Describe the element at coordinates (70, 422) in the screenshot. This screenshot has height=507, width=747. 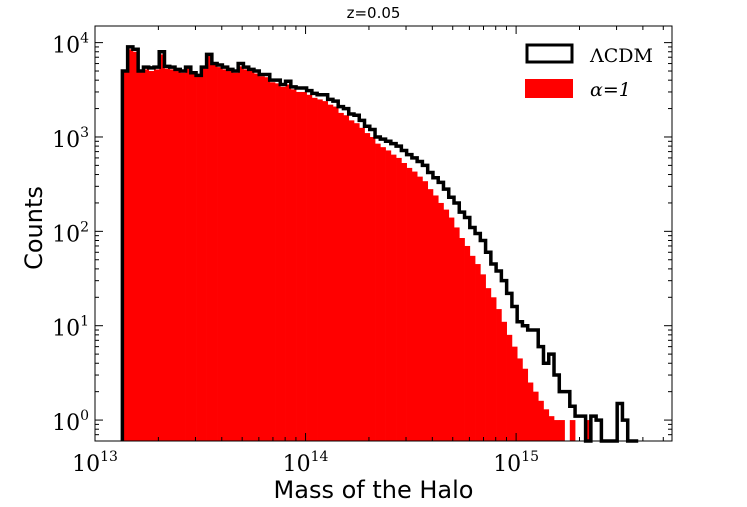
I see `y-tick-label: 100` at that location.